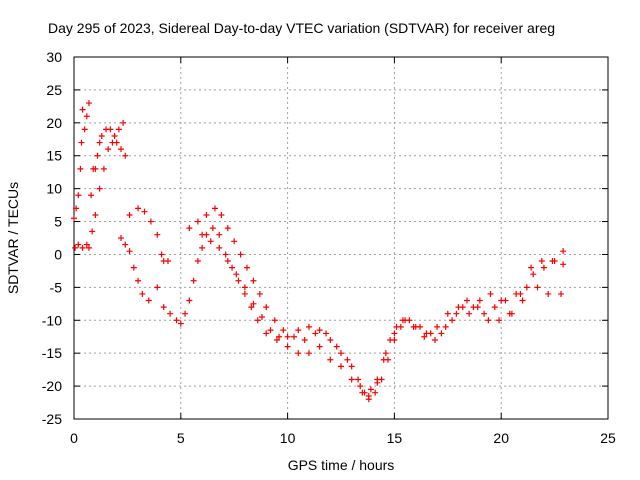 The image size is (640, 480). Describe the element at coordinates (52, 386) in the screenshot. I see `y-tick-label: -20` at that location.